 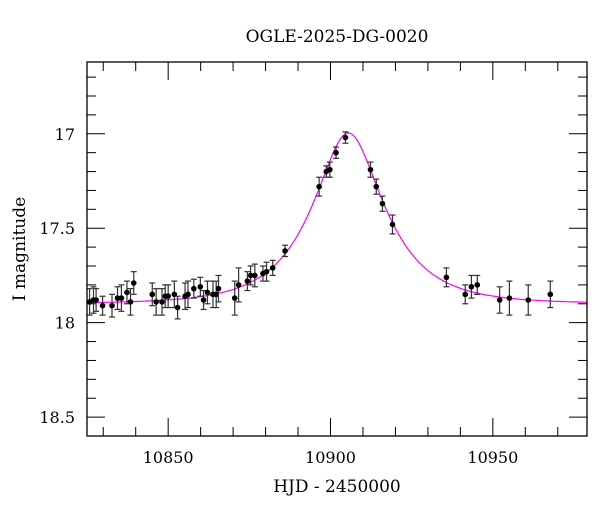 What do you see at coordinates (492, 457) in the screenshot?
I see `x-tick-label: 10950` at bounding box center [492, 457].